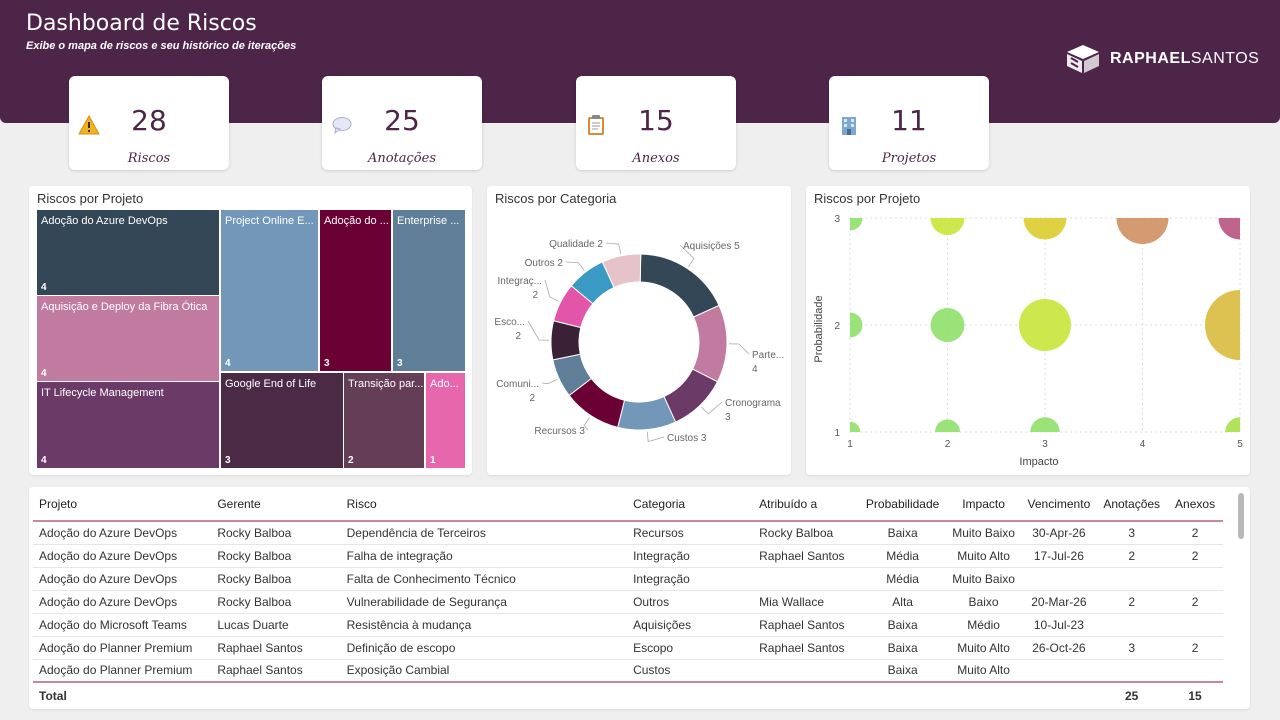  What do you see at coordinates (351, 460) in the screenshot?
I see `treemap-tile-count: 2` at bounding box center [351, 460].